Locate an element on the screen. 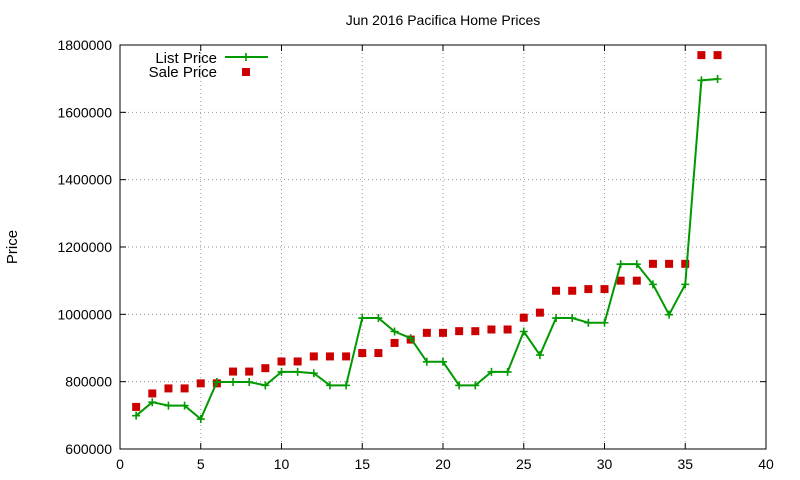 Image resolution: width=800 pixels, height=480 pixels. y-axis-title: Price is located at coordinates (12, 247).